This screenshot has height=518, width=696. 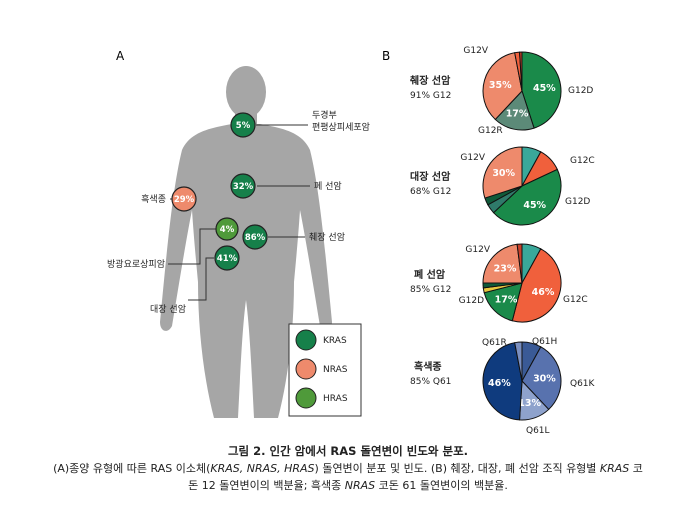 I want to click on pie-3-slice-1-value: 30%, so click(x=544, y=379).